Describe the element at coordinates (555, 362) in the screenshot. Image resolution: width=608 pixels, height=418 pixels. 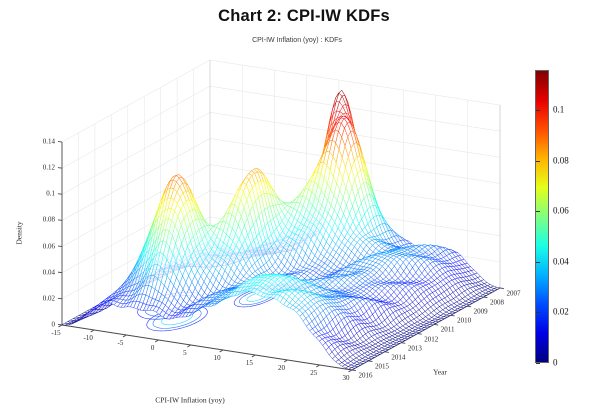
I see `colorbar-tick-label: 0` at that location.